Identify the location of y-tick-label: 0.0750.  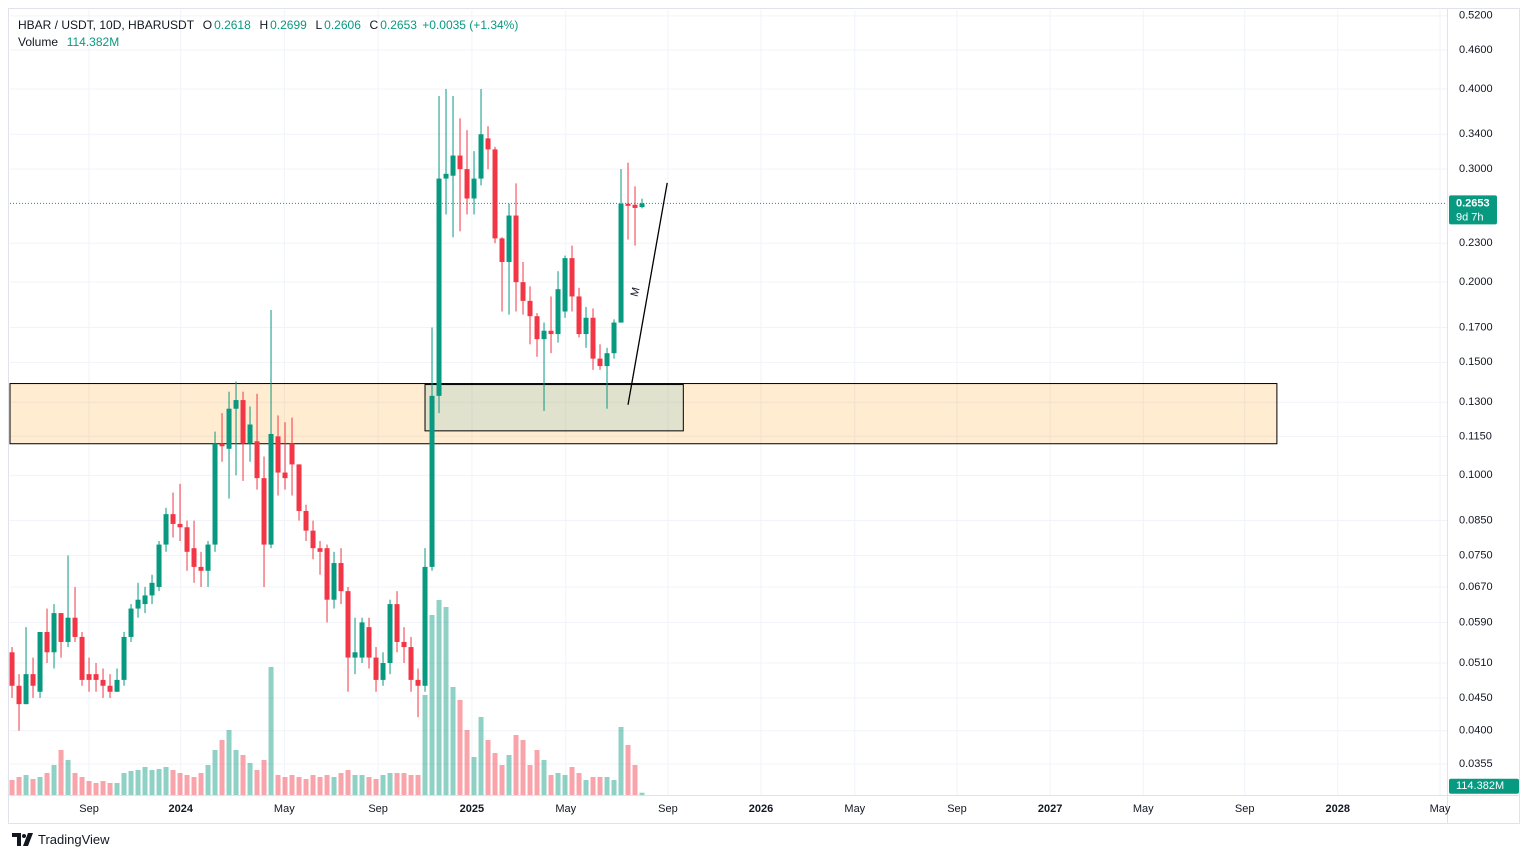
(1476, 555).